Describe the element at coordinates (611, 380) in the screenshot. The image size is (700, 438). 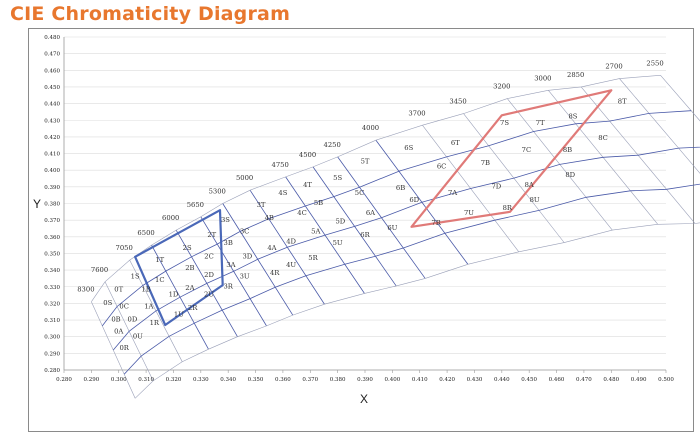
I see `x-tick-label: 0.480` at that location.